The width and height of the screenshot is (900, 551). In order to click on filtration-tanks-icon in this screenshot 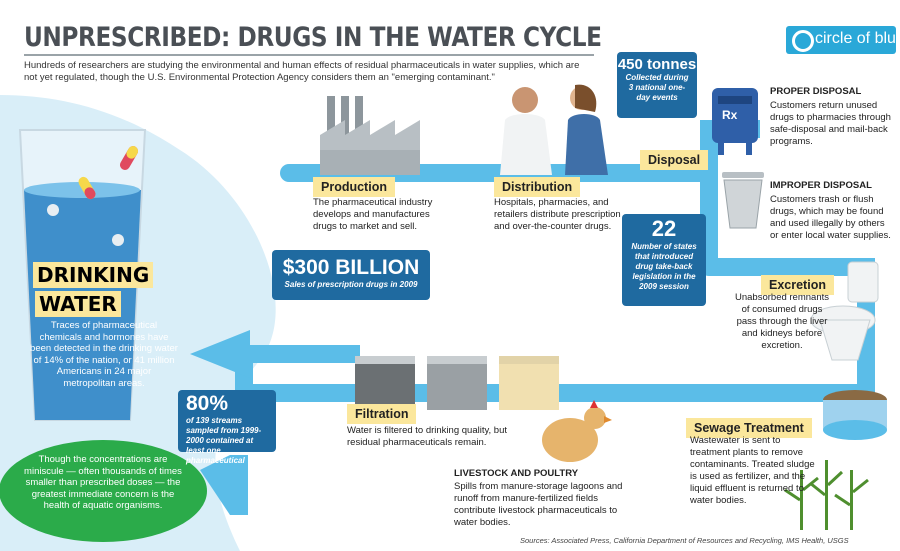, I will do `click(457, 383)`.